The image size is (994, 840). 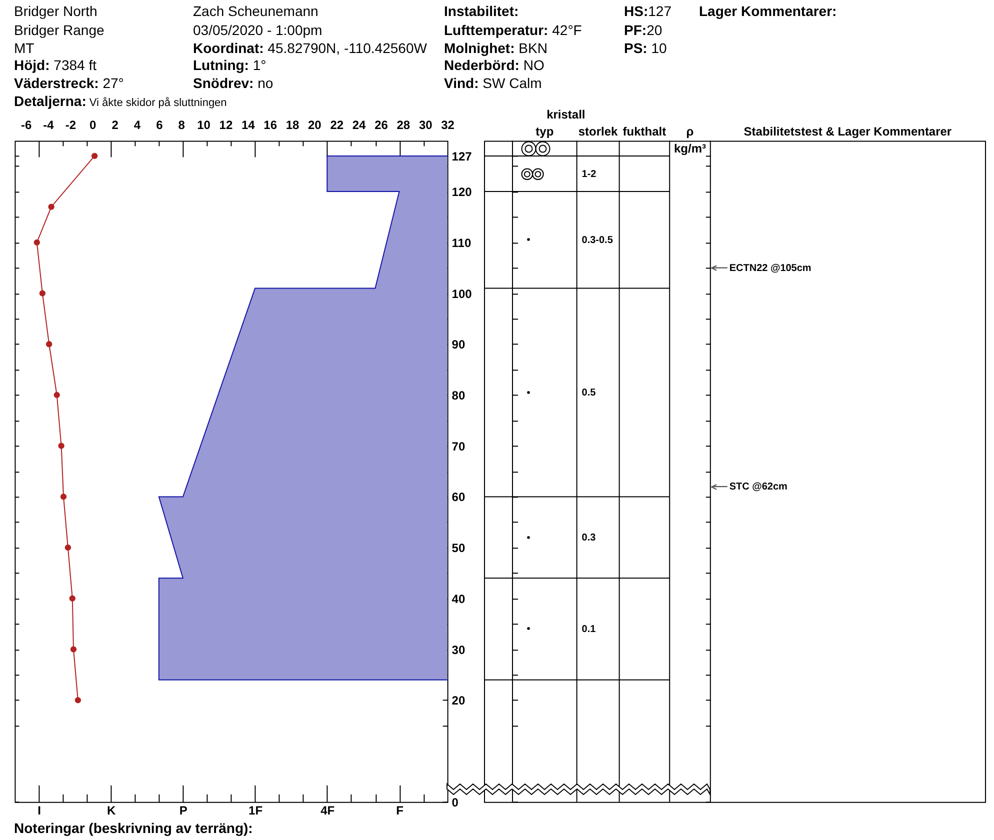 I want to click on x-tick-label: I, so click(x=39, y=810).